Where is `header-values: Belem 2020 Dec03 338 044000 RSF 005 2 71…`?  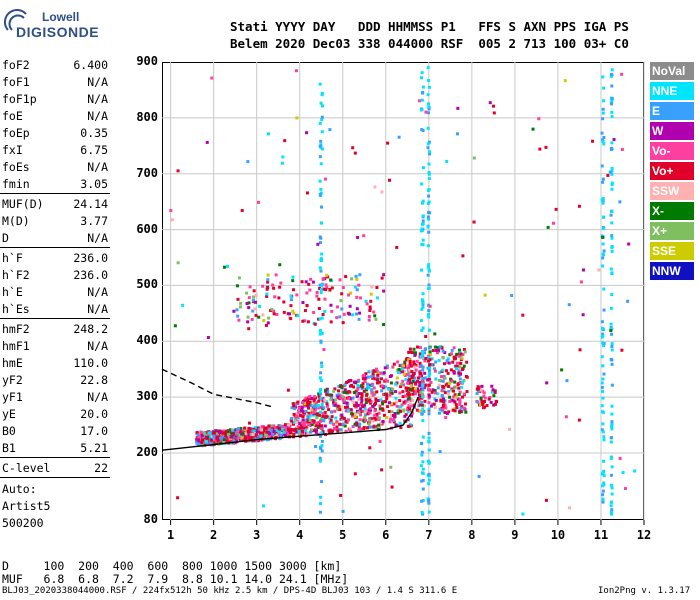
header-values: Belem 2020 Dec03 338 044000 RSF 005 2 71… is located at coordinates (429, 43).